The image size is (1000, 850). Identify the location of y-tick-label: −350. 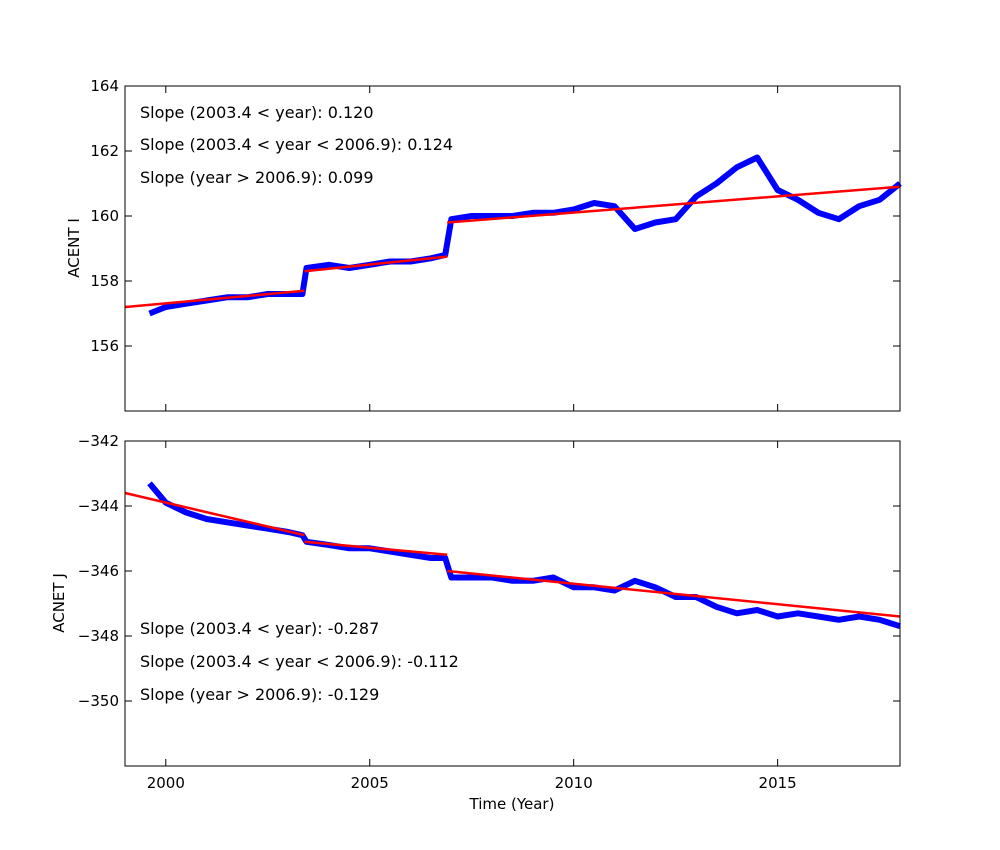
(98, 701).